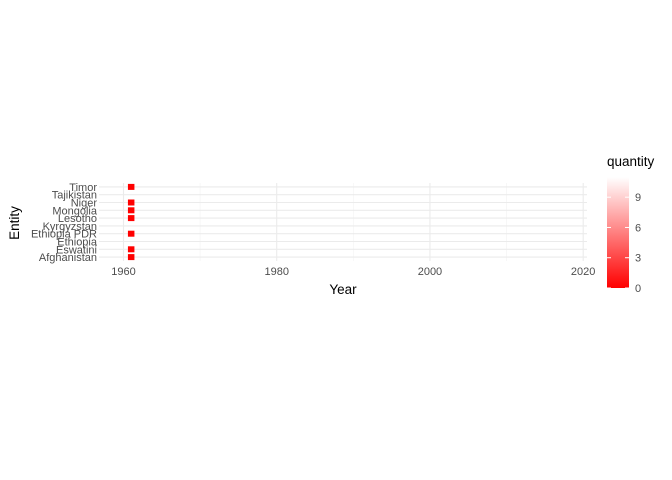 The image size is (672, 480). Describe the element at coordinates (343, 289) in the screenshot. I see `x-axis-title: Year` at that location.